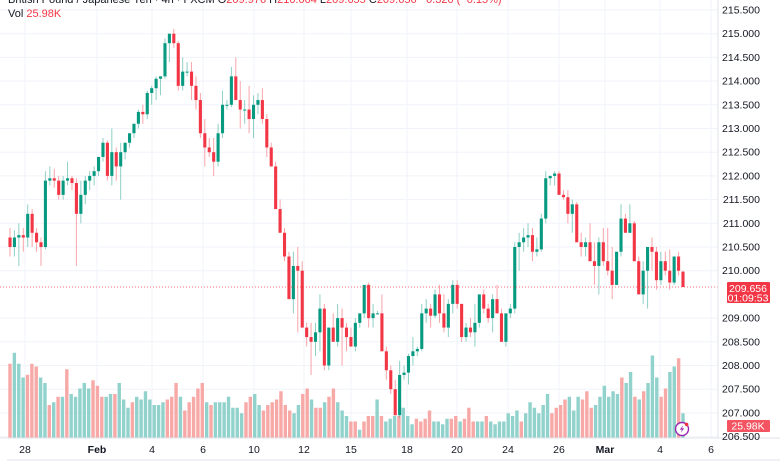 Image resolution: width=780 pixels, height=475 pixels. I want to click on price-tick-label: 211.000, so click(741, 224).